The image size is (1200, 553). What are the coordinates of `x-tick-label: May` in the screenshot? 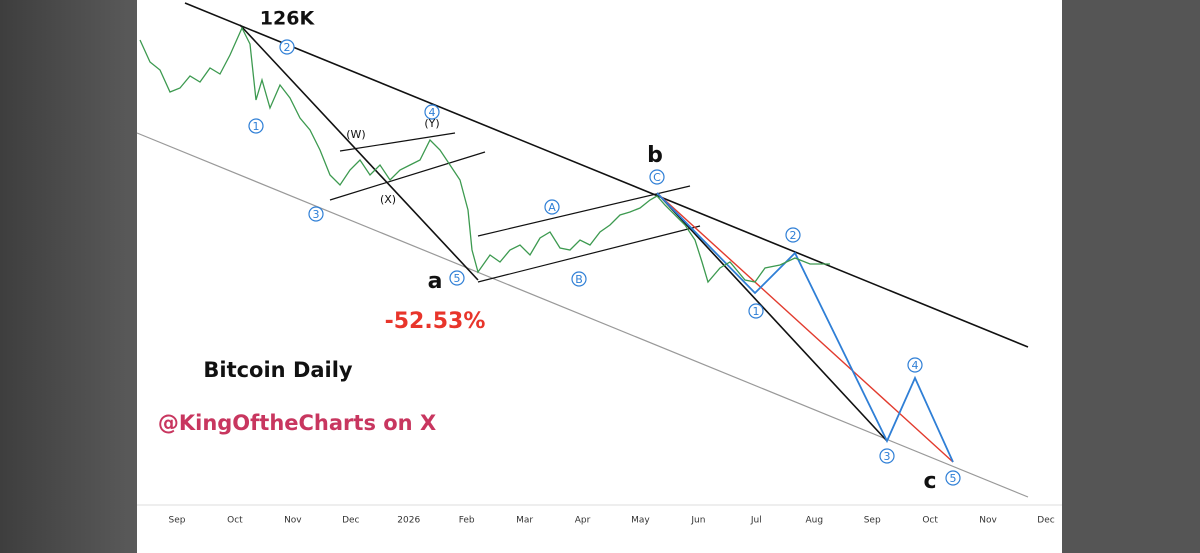 It's located at (640, 521).